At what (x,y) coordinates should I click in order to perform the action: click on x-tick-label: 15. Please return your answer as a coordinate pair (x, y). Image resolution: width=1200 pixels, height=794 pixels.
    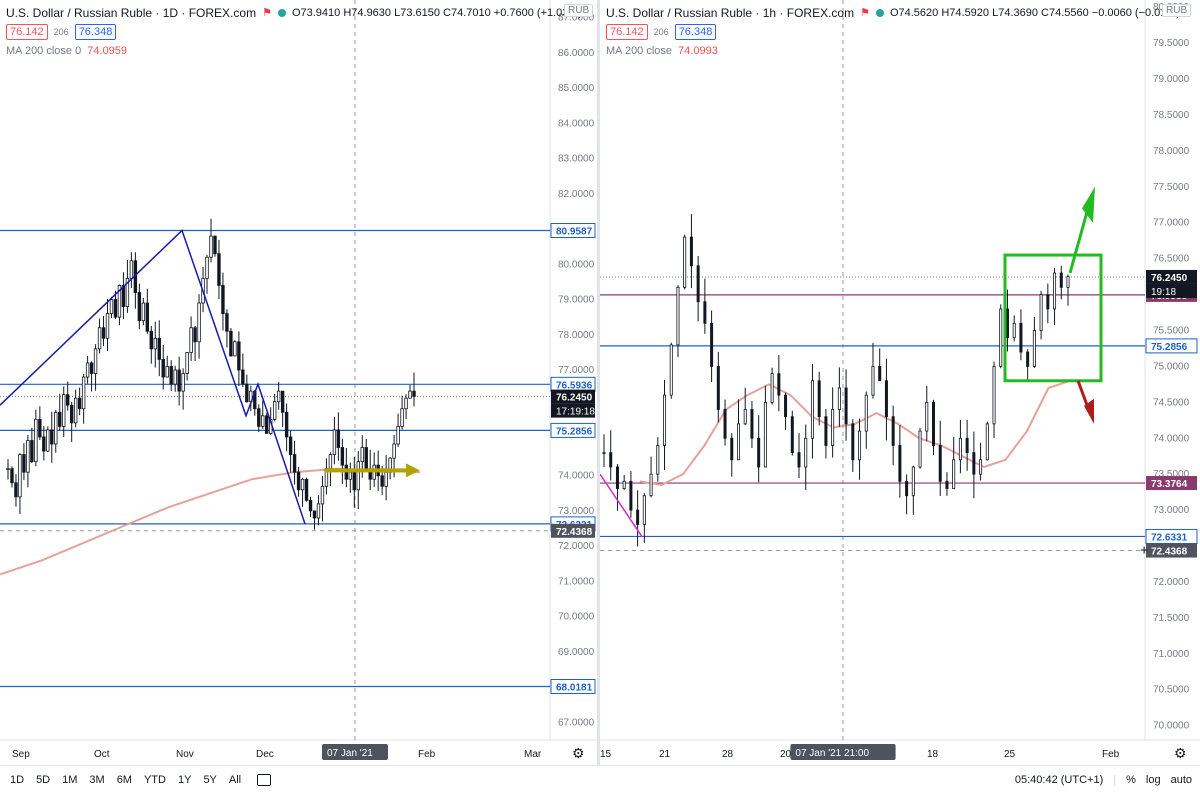
    Looking at the image, I should click on (606, 754).